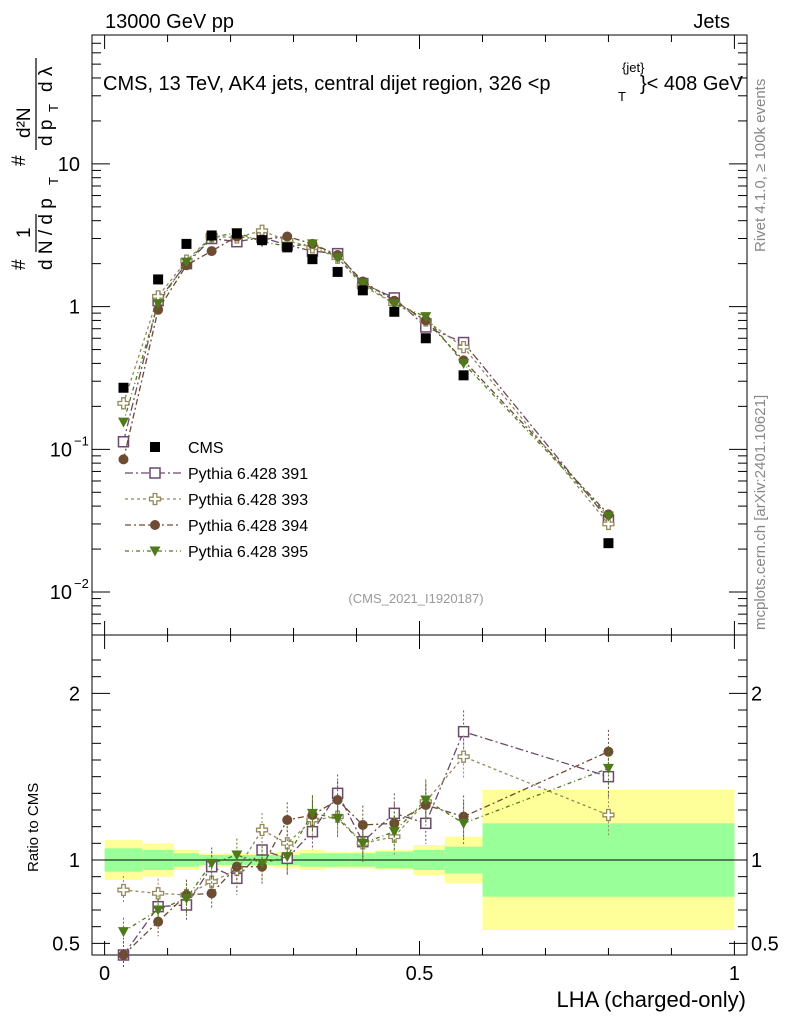  I want to click on y-tick-label-ratio: 2, so click(74, 694).